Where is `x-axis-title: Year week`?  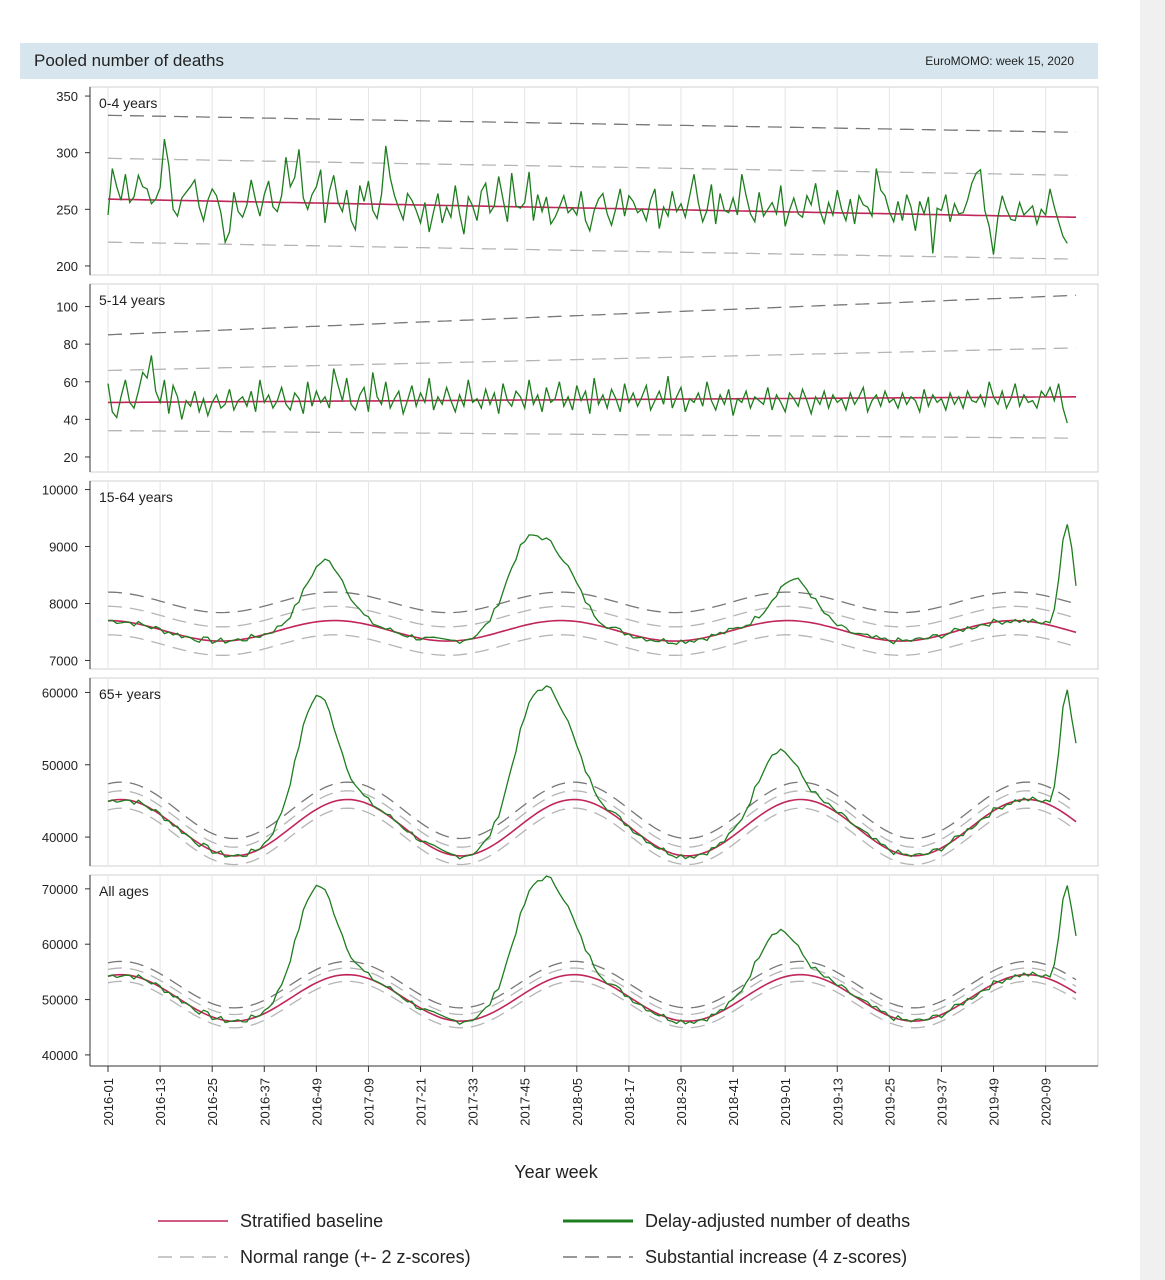 x-axis-title: Year week is located at coordinates (556, 1172).